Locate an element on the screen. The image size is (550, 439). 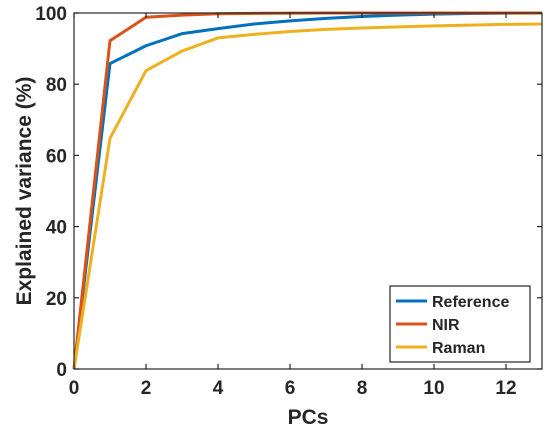
x-tick-label: 2 is located at coordinates (146, 388).